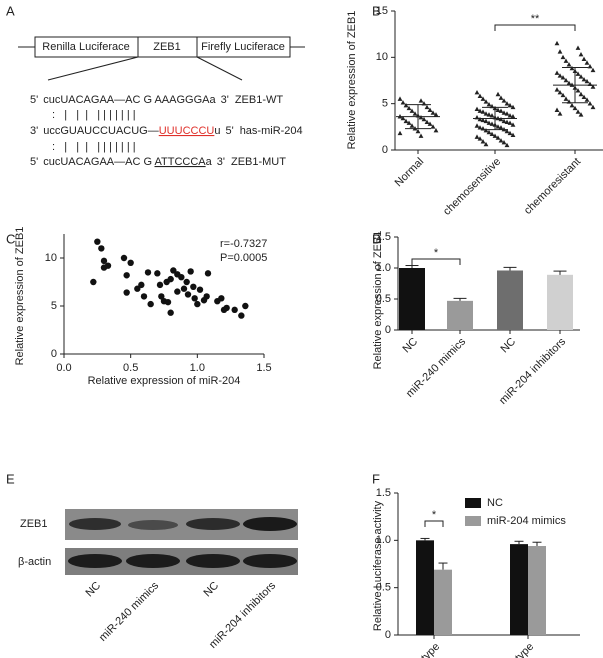  I want to click on legend-label: miR-204 mimics, so click(526, 521).